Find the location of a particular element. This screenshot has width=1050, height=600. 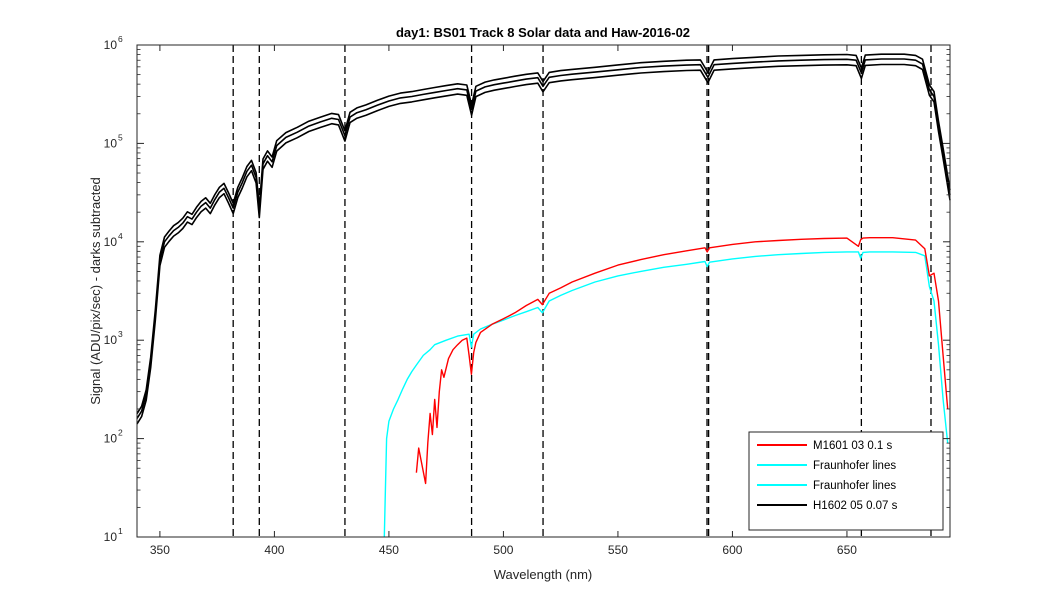

y-tick-label-4: 10 is located at coordinates (111, 143).